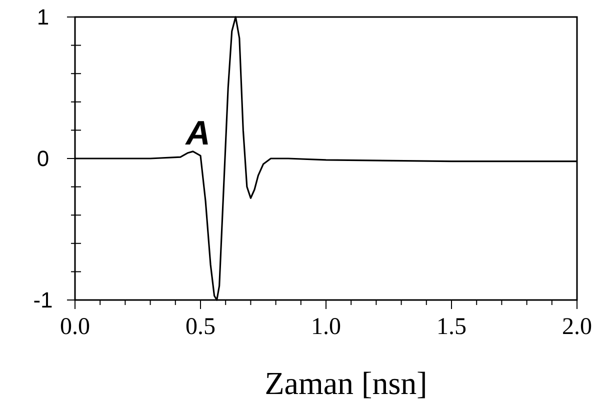 The height and width of the screenshot is (406, 602). Describe the element at coordinates (43, 159) in the screenshot. I see `y-tick-label: 0` at that location.